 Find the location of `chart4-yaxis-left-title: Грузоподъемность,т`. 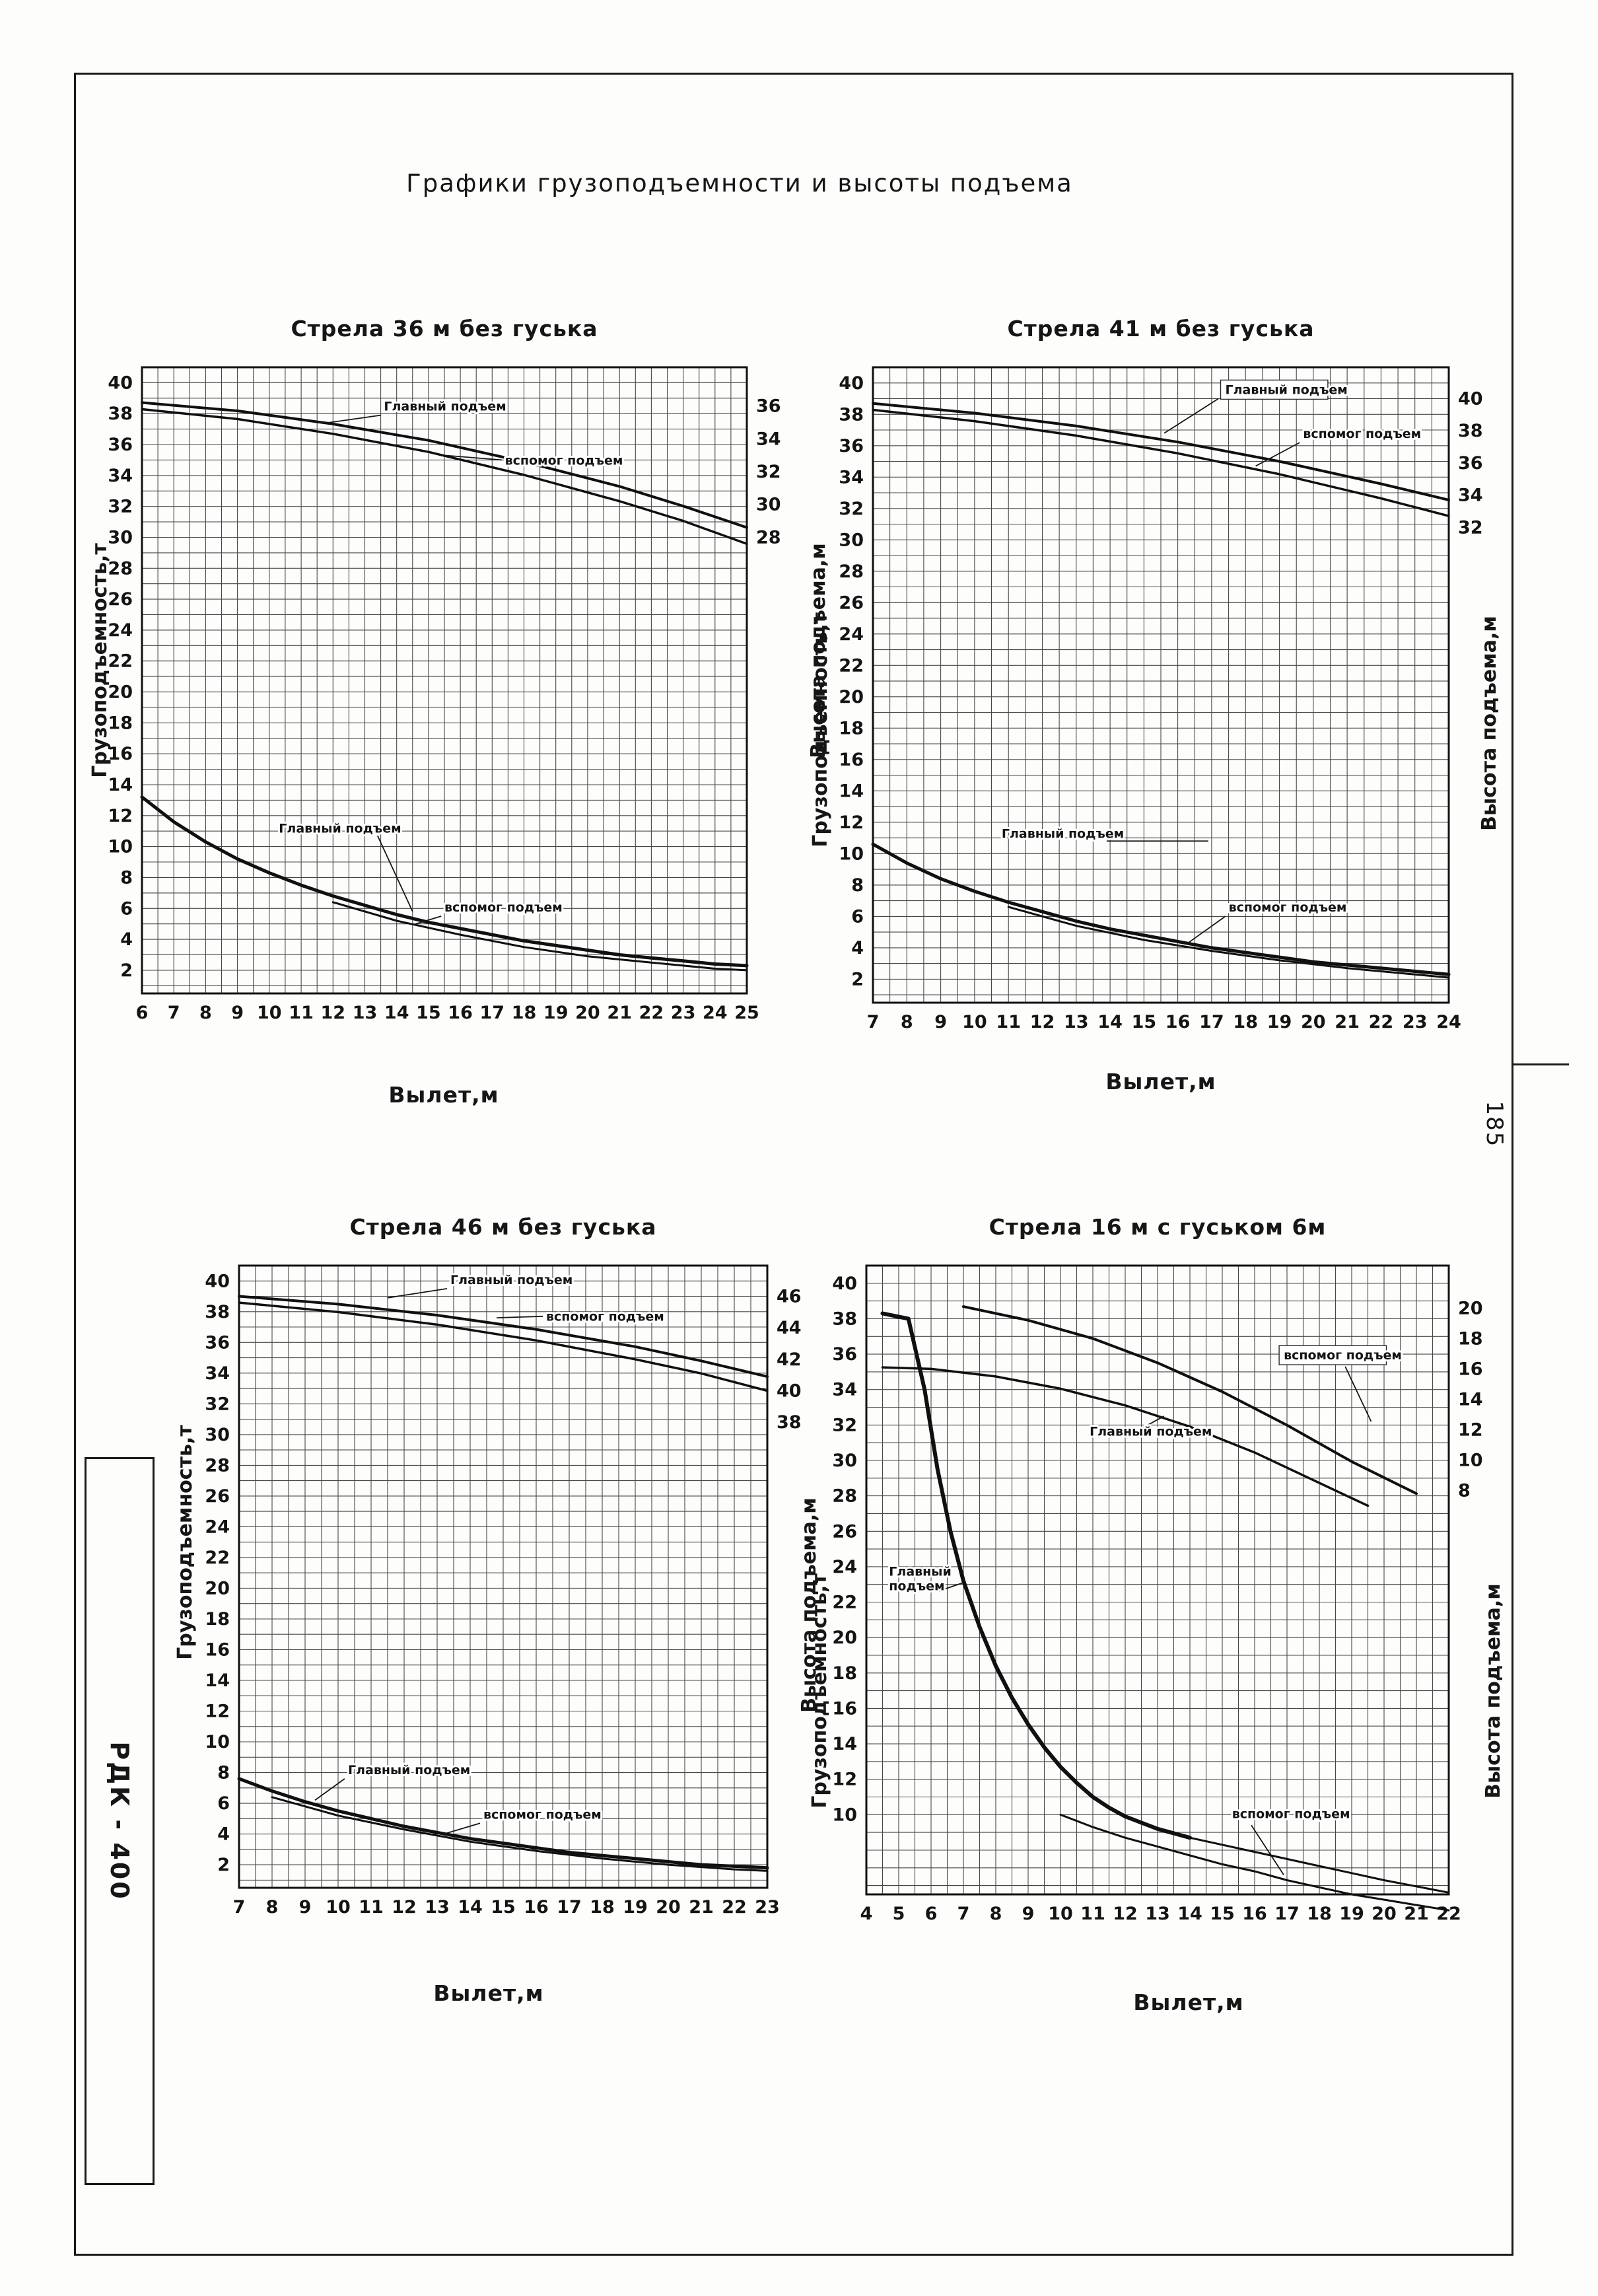

chart4-yaxis-left-title: Грузоподъемность,т is located at coordinates (820, 1691).